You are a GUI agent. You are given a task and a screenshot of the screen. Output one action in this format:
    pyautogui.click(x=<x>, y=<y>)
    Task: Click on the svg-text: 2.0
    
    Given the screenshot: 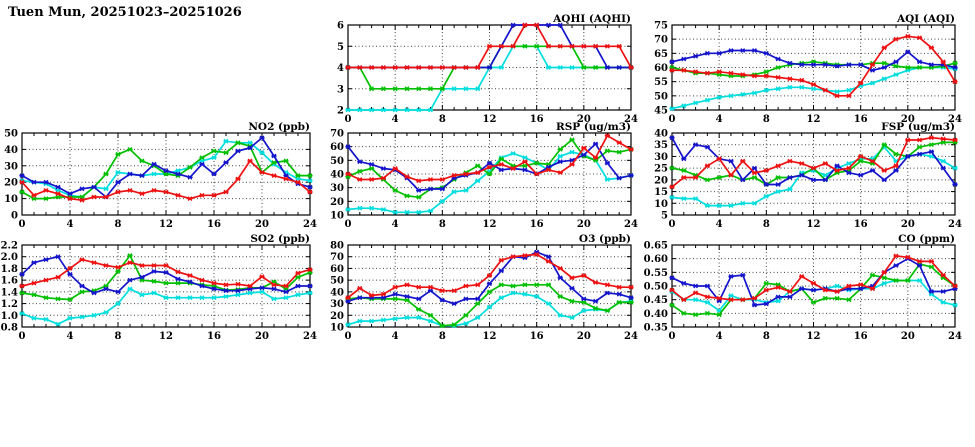 What is the action you would take?
    pyautogui.click(x=9, y=257)
    